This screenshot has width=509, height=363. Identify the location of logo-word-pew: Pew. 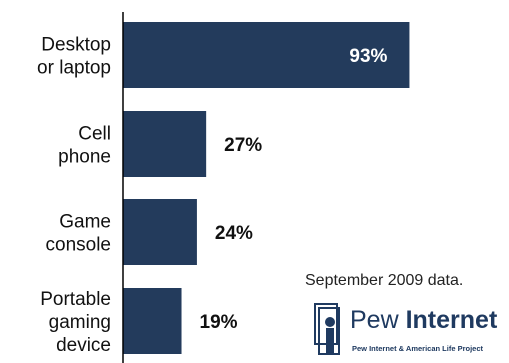
(374, 320).